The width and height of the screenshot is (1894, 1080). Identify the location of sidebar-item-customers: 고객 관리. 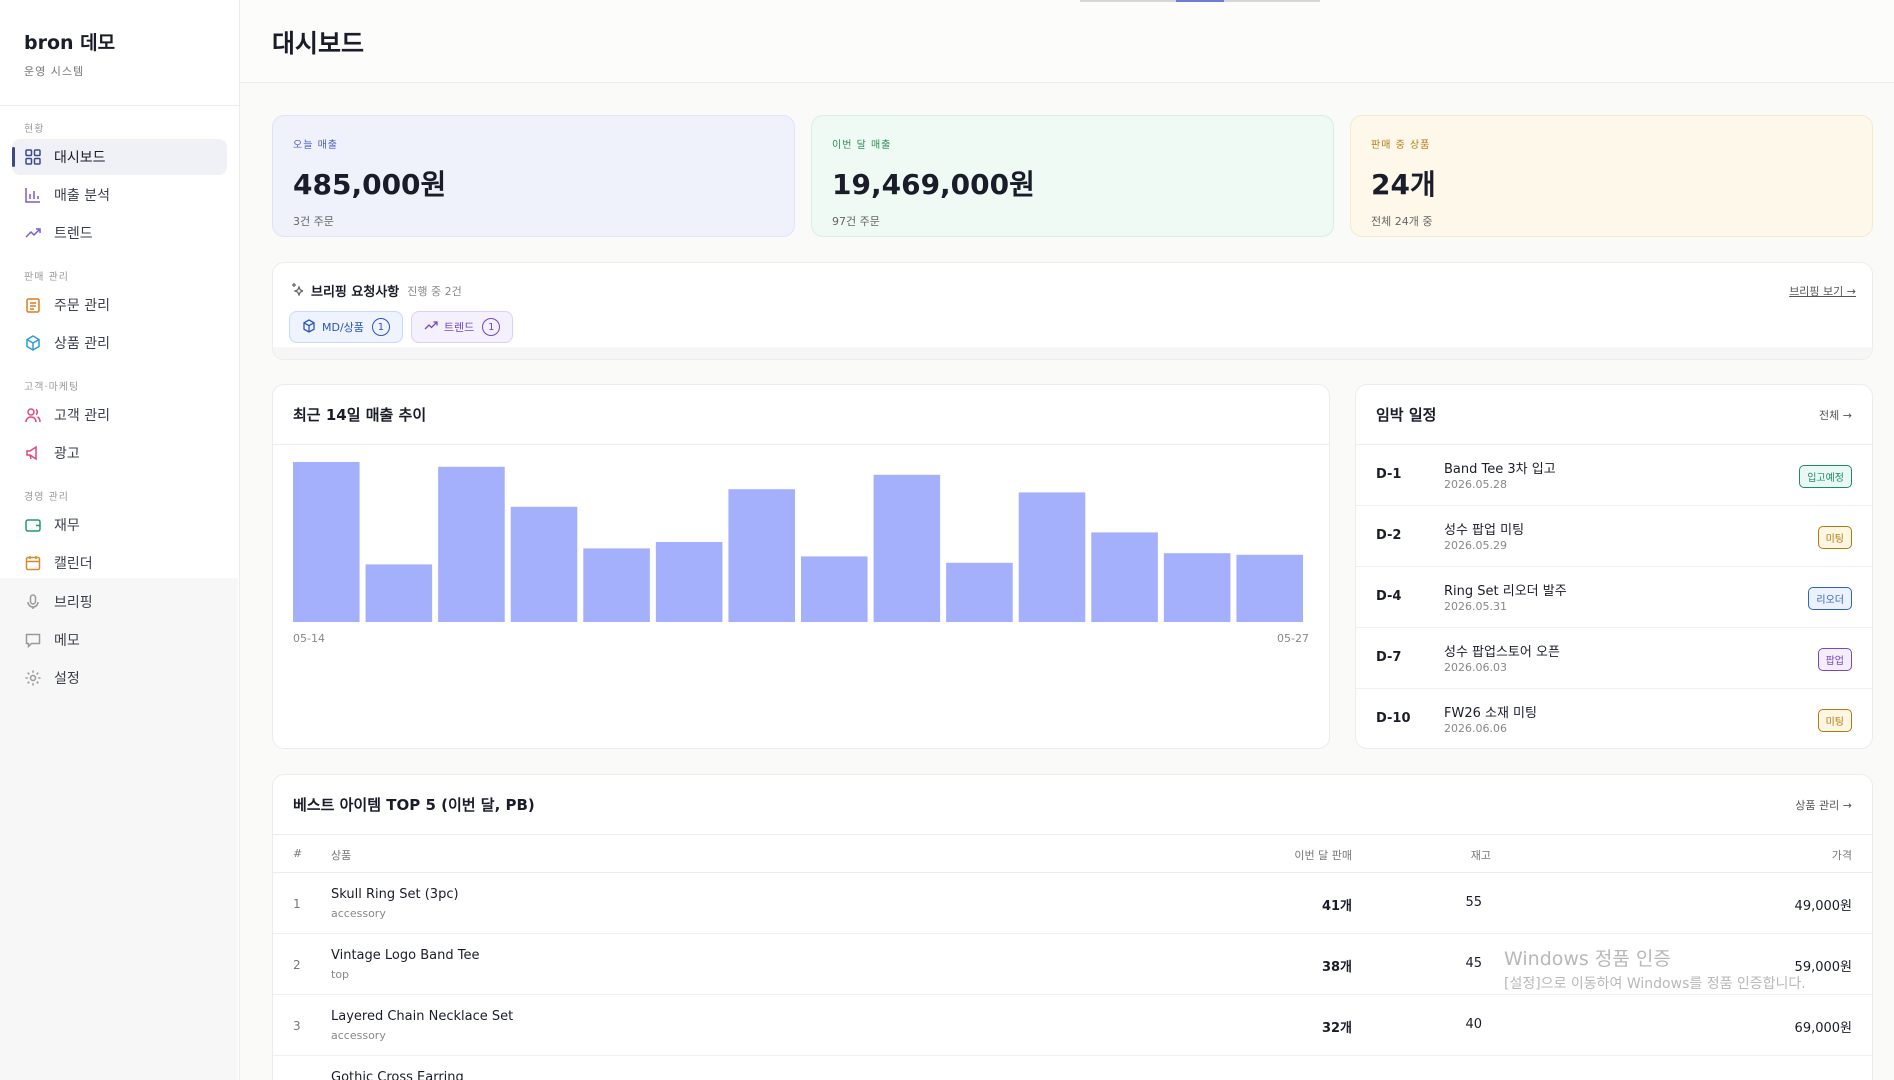
(119, 415).